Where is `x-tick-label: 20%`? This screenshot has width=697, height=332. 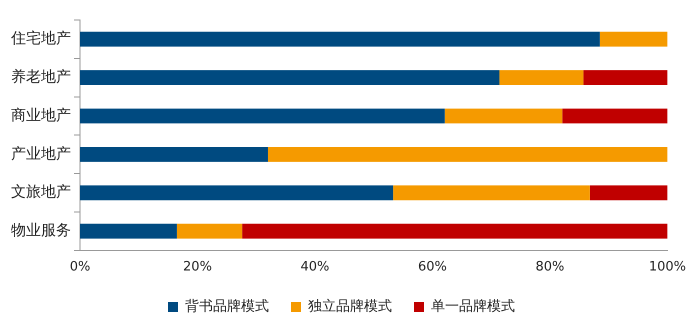 x-tick-label: 20% is located at coordinates (197, 267).